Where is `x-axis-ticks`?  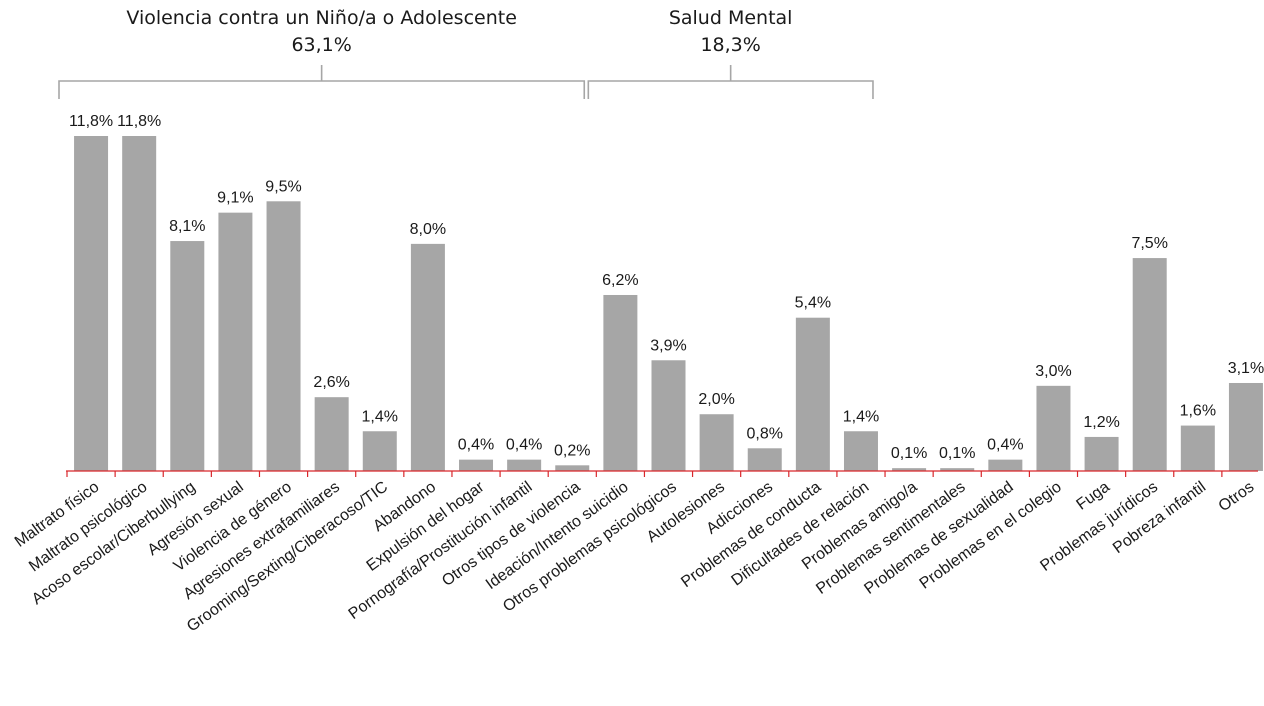 x-axis-ticks is located at coordinates (644, 474).